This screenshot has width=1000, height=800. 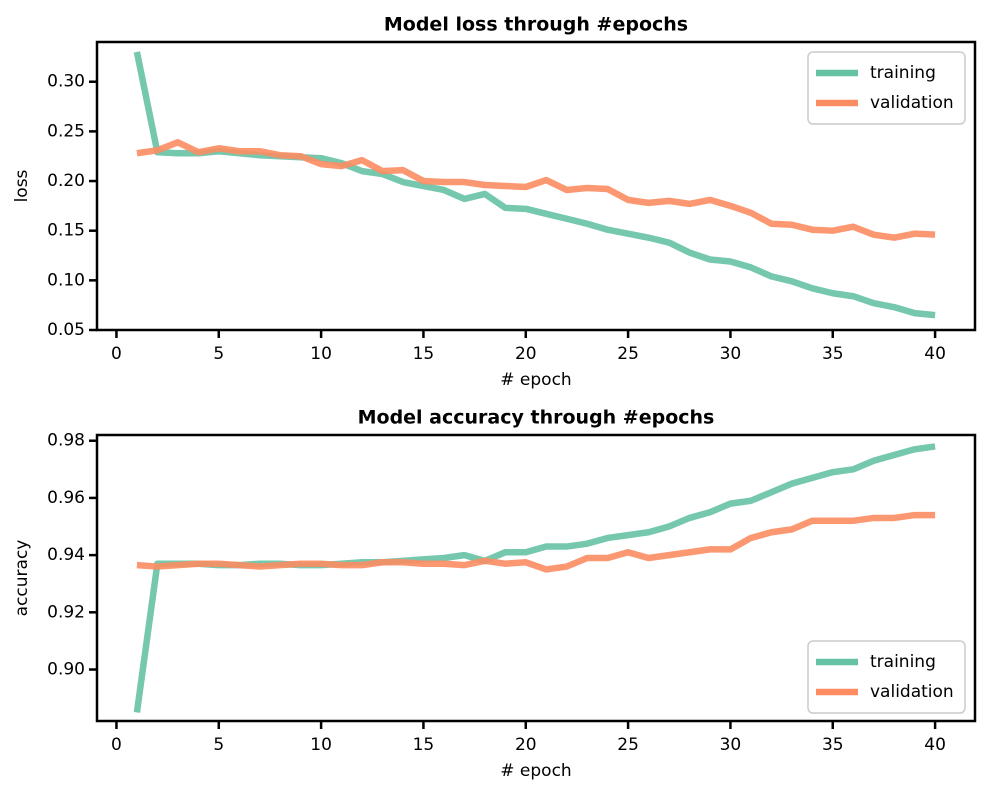 What do you see at coordinates (66, 612) in the screenshot?
I see `y-tick-label: 0.92` at bounding box center [66, 612].